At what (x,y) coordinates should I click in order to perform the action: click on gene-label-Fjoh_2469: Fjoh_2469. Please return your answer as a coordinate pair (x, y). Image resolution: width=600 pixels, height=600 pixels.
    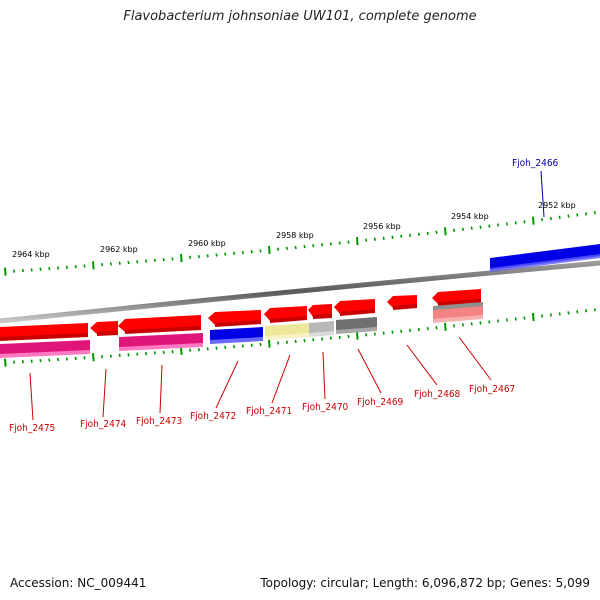
    Looking at the image, I should click on (380, 402).